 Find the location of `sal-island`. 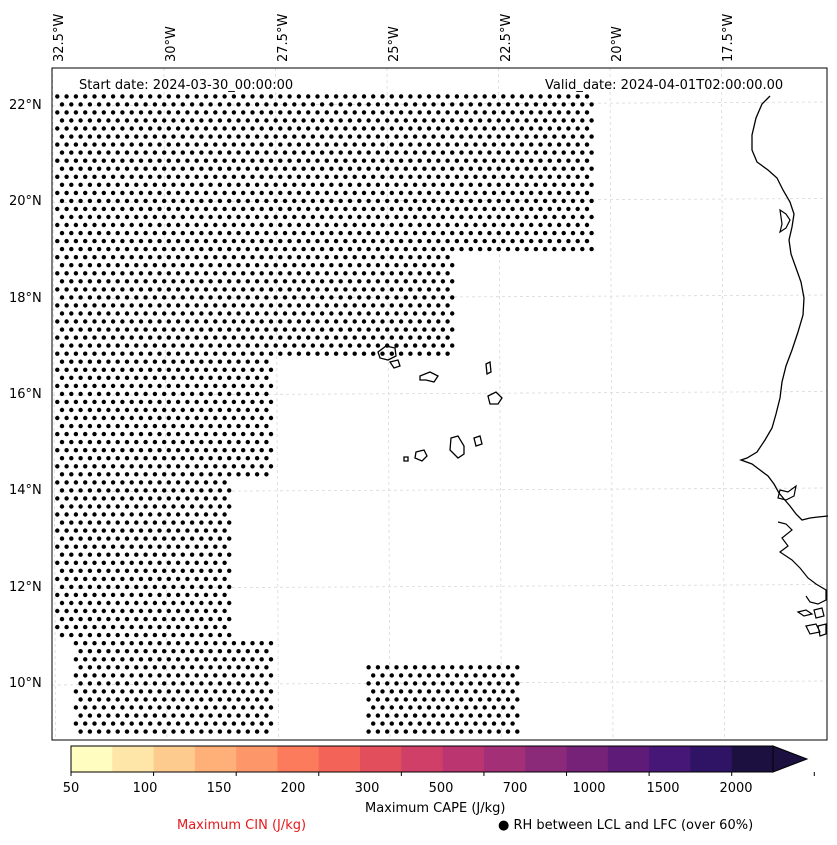

sal-island is located at coordinates (488, 368).